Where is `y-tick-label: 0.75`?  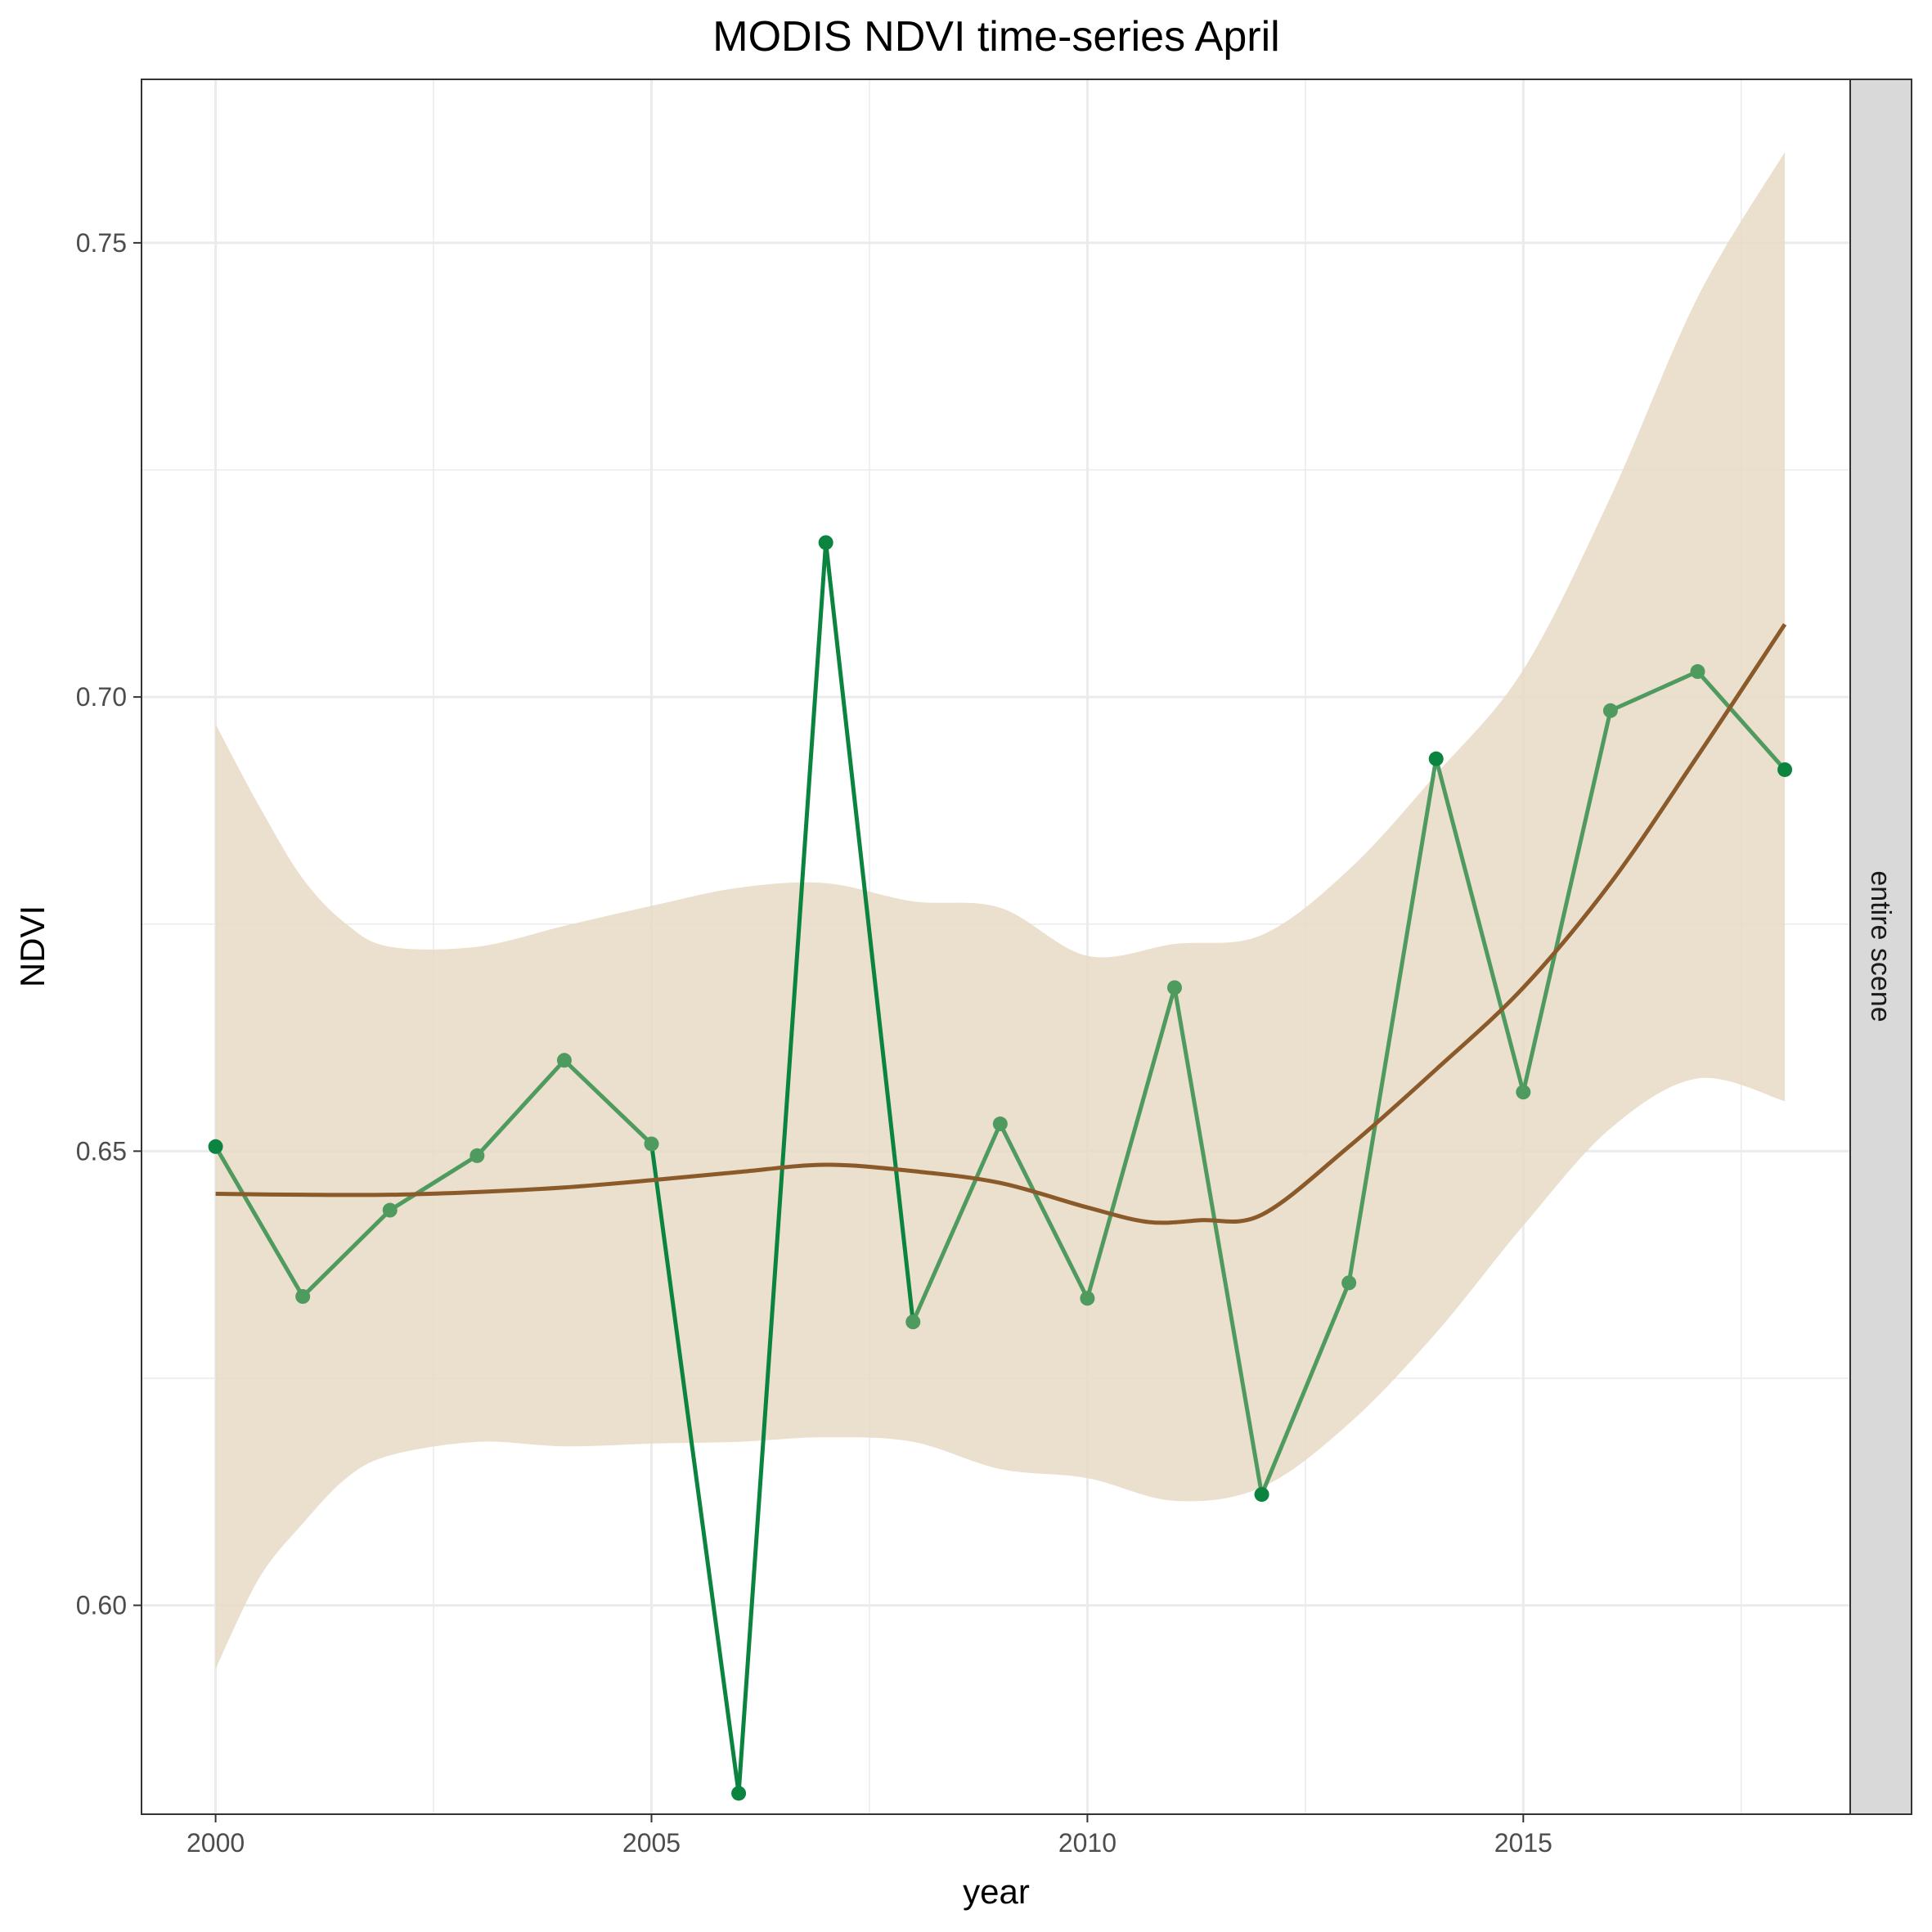 y-tick-label: 0.75 is located at coordinates (102, 243).